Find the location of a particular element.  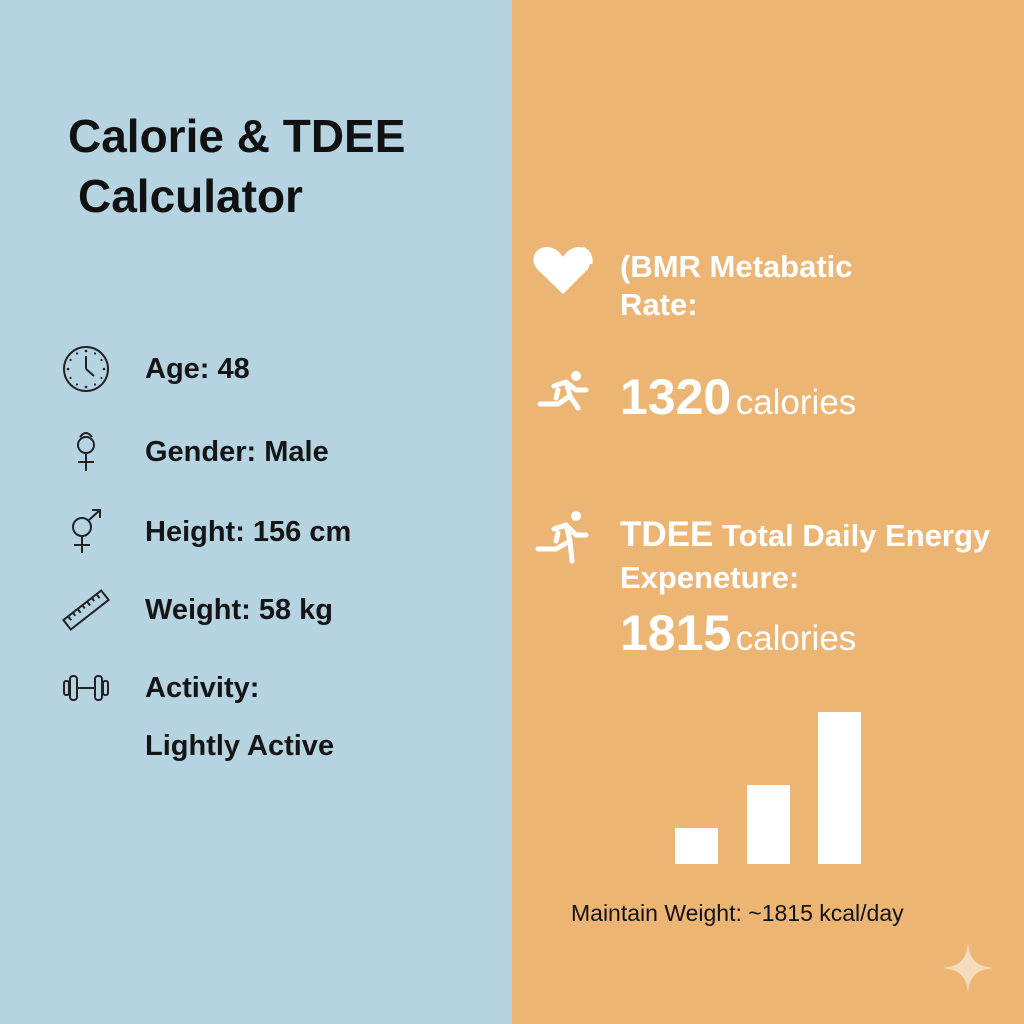

gender-label: Gender: Male is located at coordinates (237, 451).